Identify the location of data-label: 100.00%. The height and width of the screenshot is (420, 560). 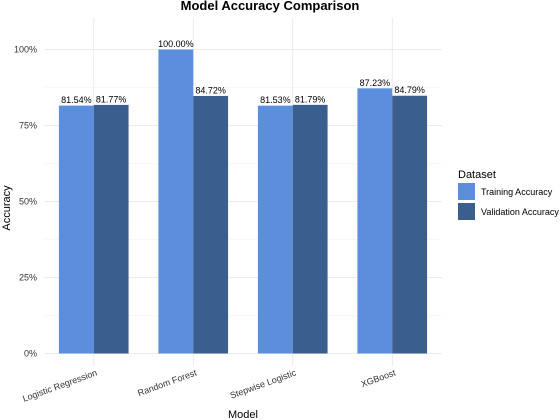
(176, 44).